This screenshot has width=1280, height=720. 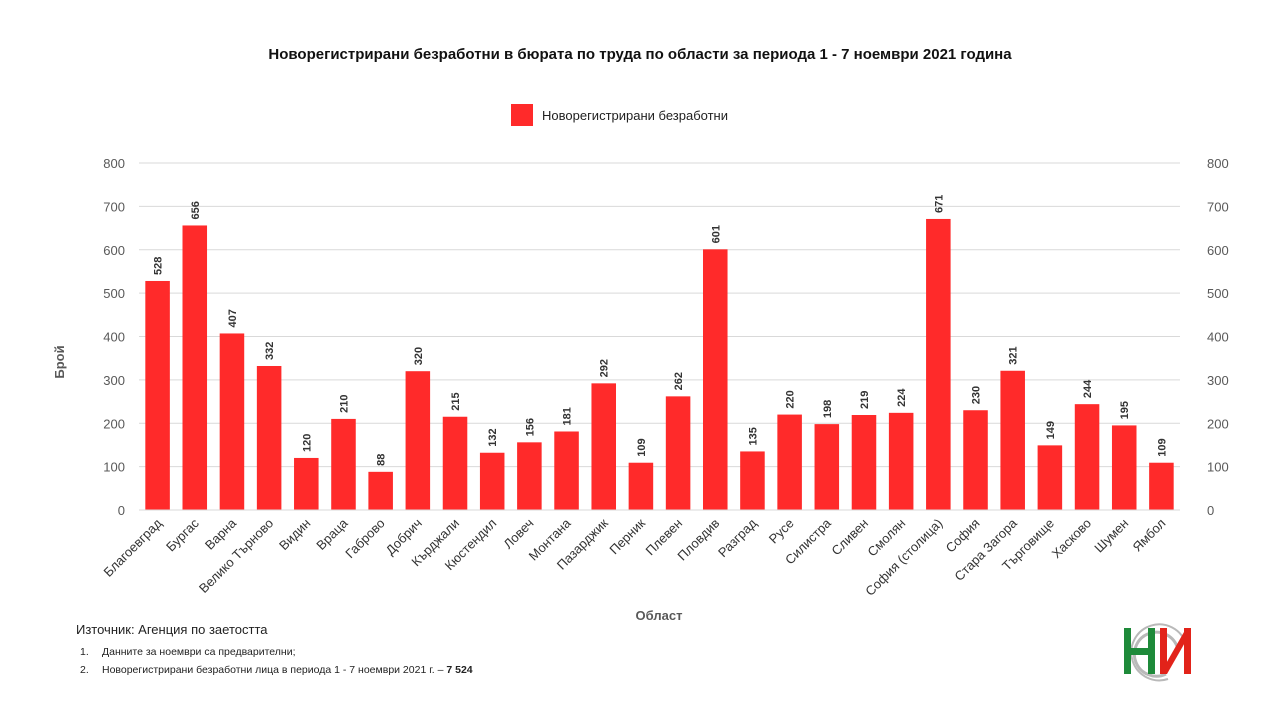 I want to click on category-label: Разград, so click(x=737, y=537).